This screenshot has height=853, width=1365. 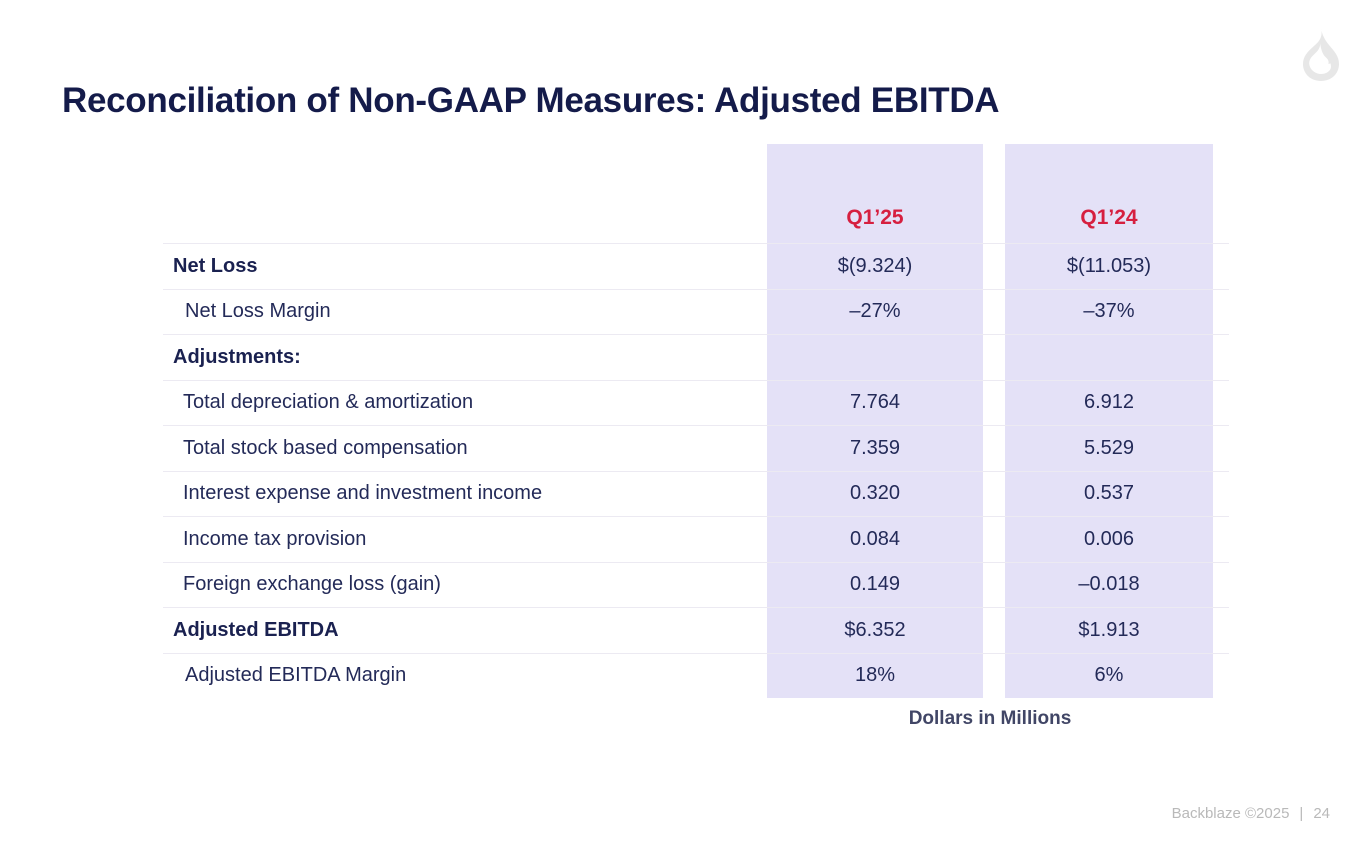 What do you see at coordinates (875, 630) in the screenshot?
I see `q125-value: $6.352` at bounding box center [875, 630].